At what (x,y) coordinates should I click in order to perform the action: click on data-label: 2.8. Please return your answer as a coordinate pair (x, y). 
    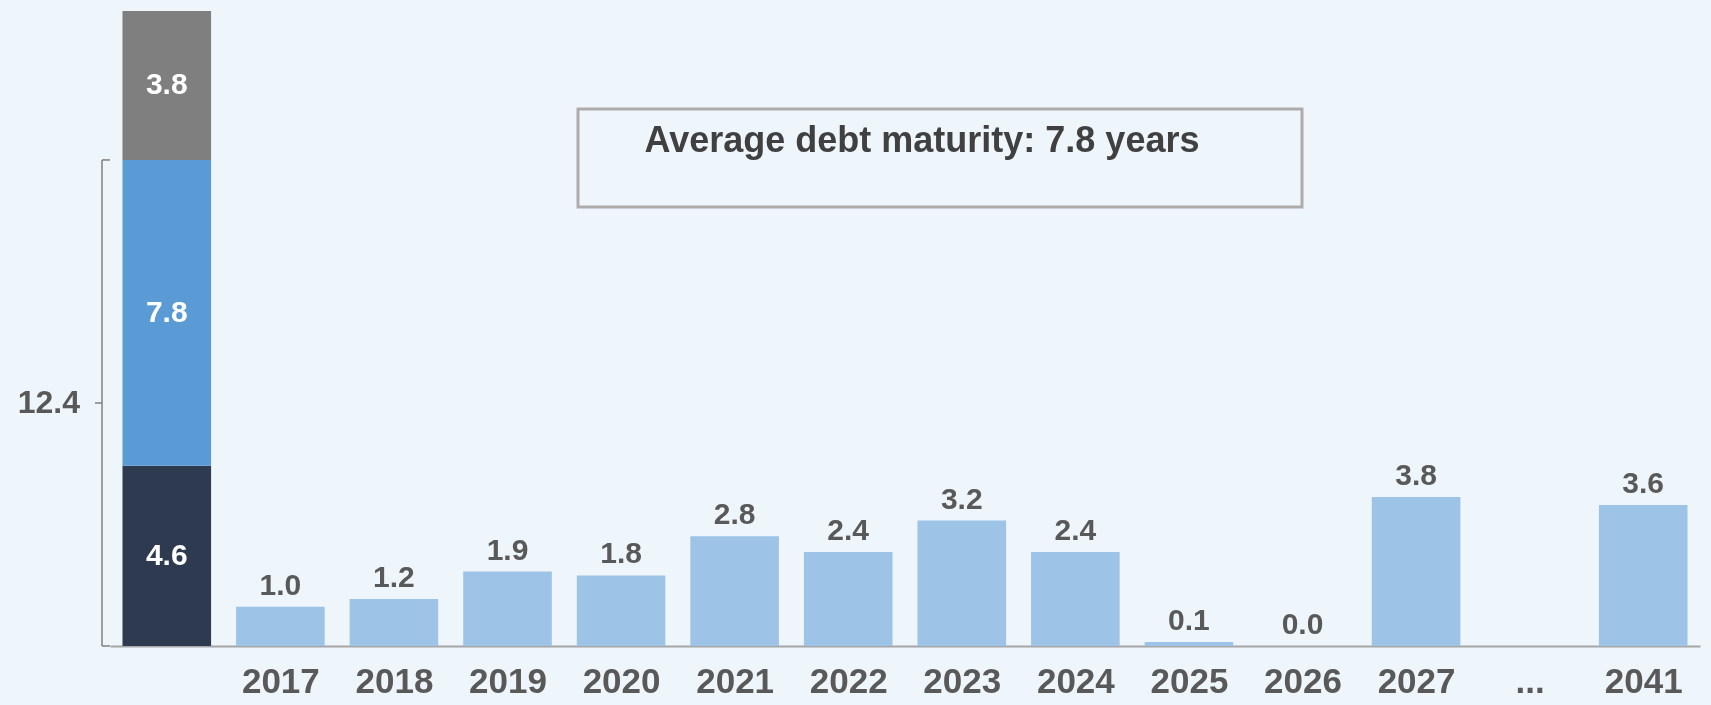
    Looking at the image, I should click on (734, 514).